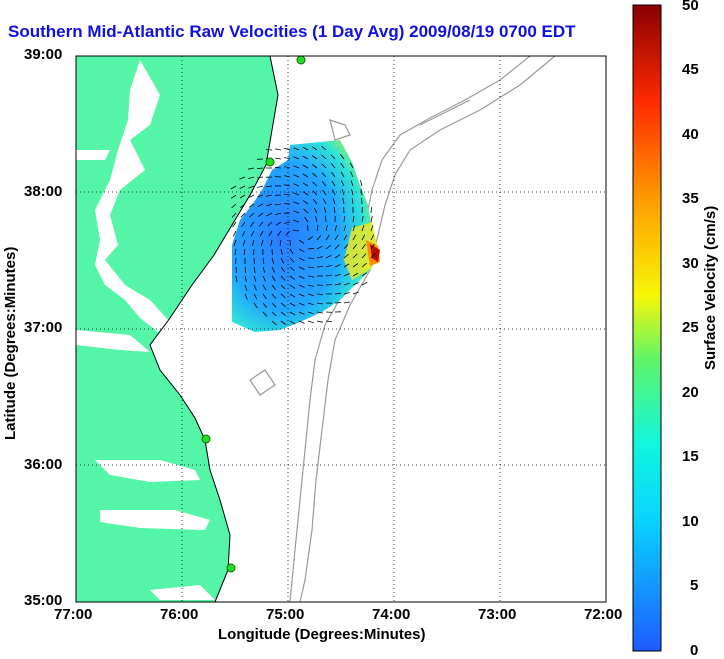  What do you see at coordinates (10, 343) in the screenshot?
I see `y-axis-label: Latitude (Degrees:Minutes)` at bounding box center [10, 343].